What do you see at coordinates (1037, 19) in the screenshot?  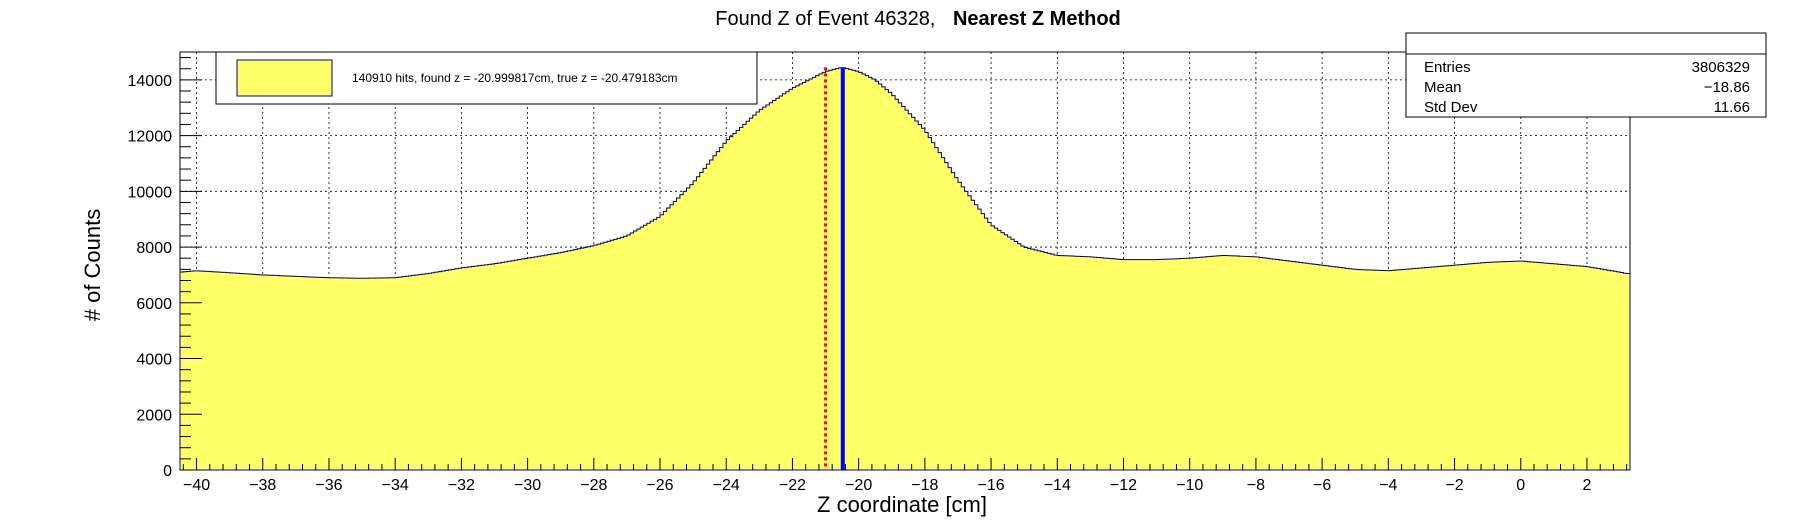 I see `chart-title-bold: Nearest Z Method` at bounding box center [1037, 19].